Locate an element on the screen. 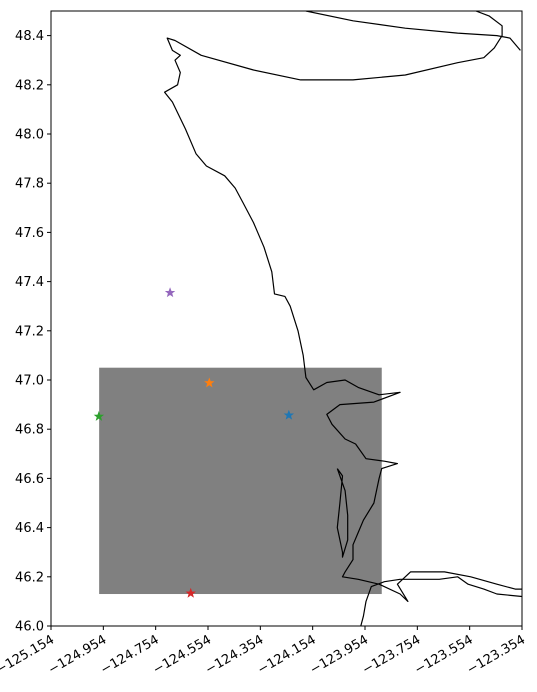 This screenshot has height=692, width=537. y-tick-label: 47.2 is located at coordinates (29, 331).